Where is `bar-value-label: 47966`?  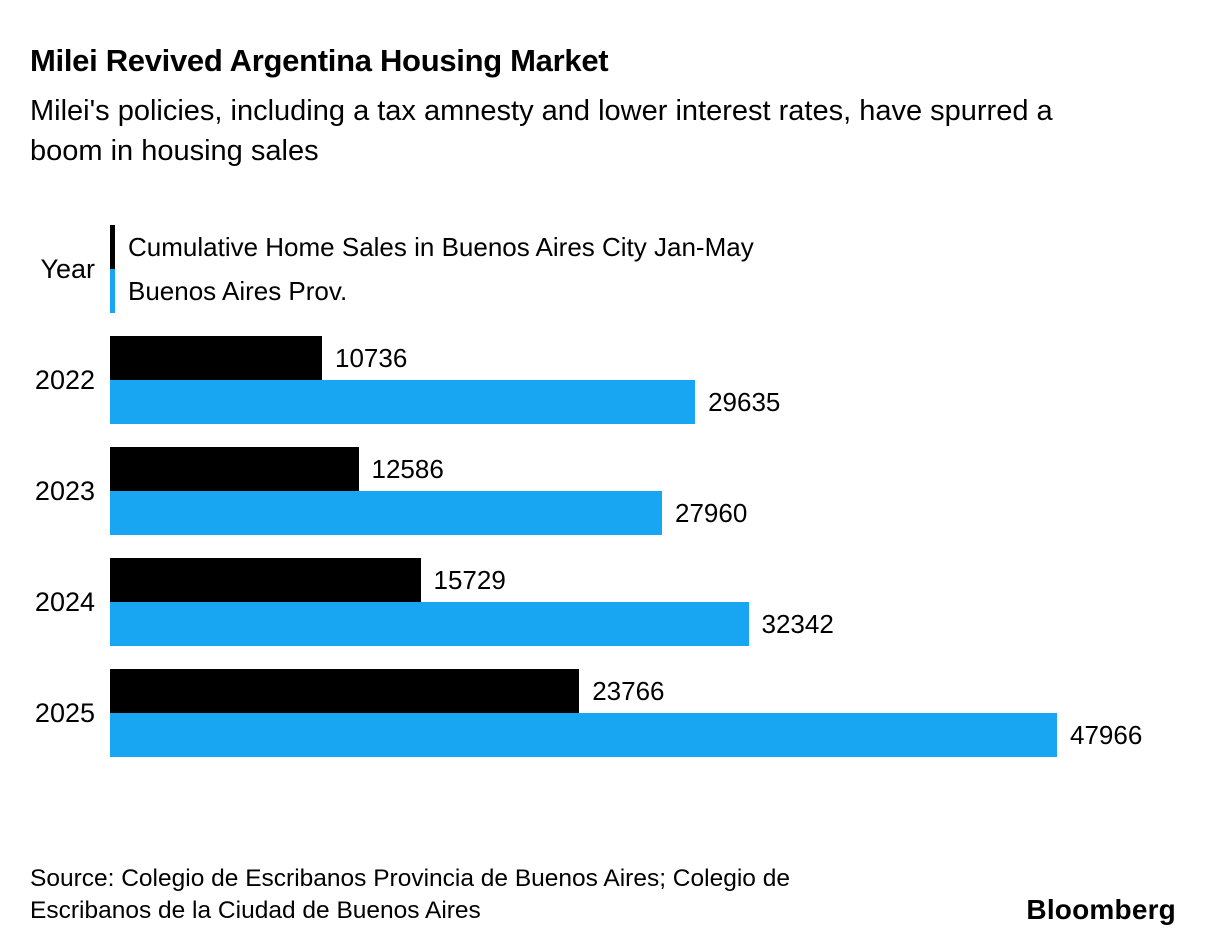 bar-value-label: 47966 is located at coordinates (1106, 734).